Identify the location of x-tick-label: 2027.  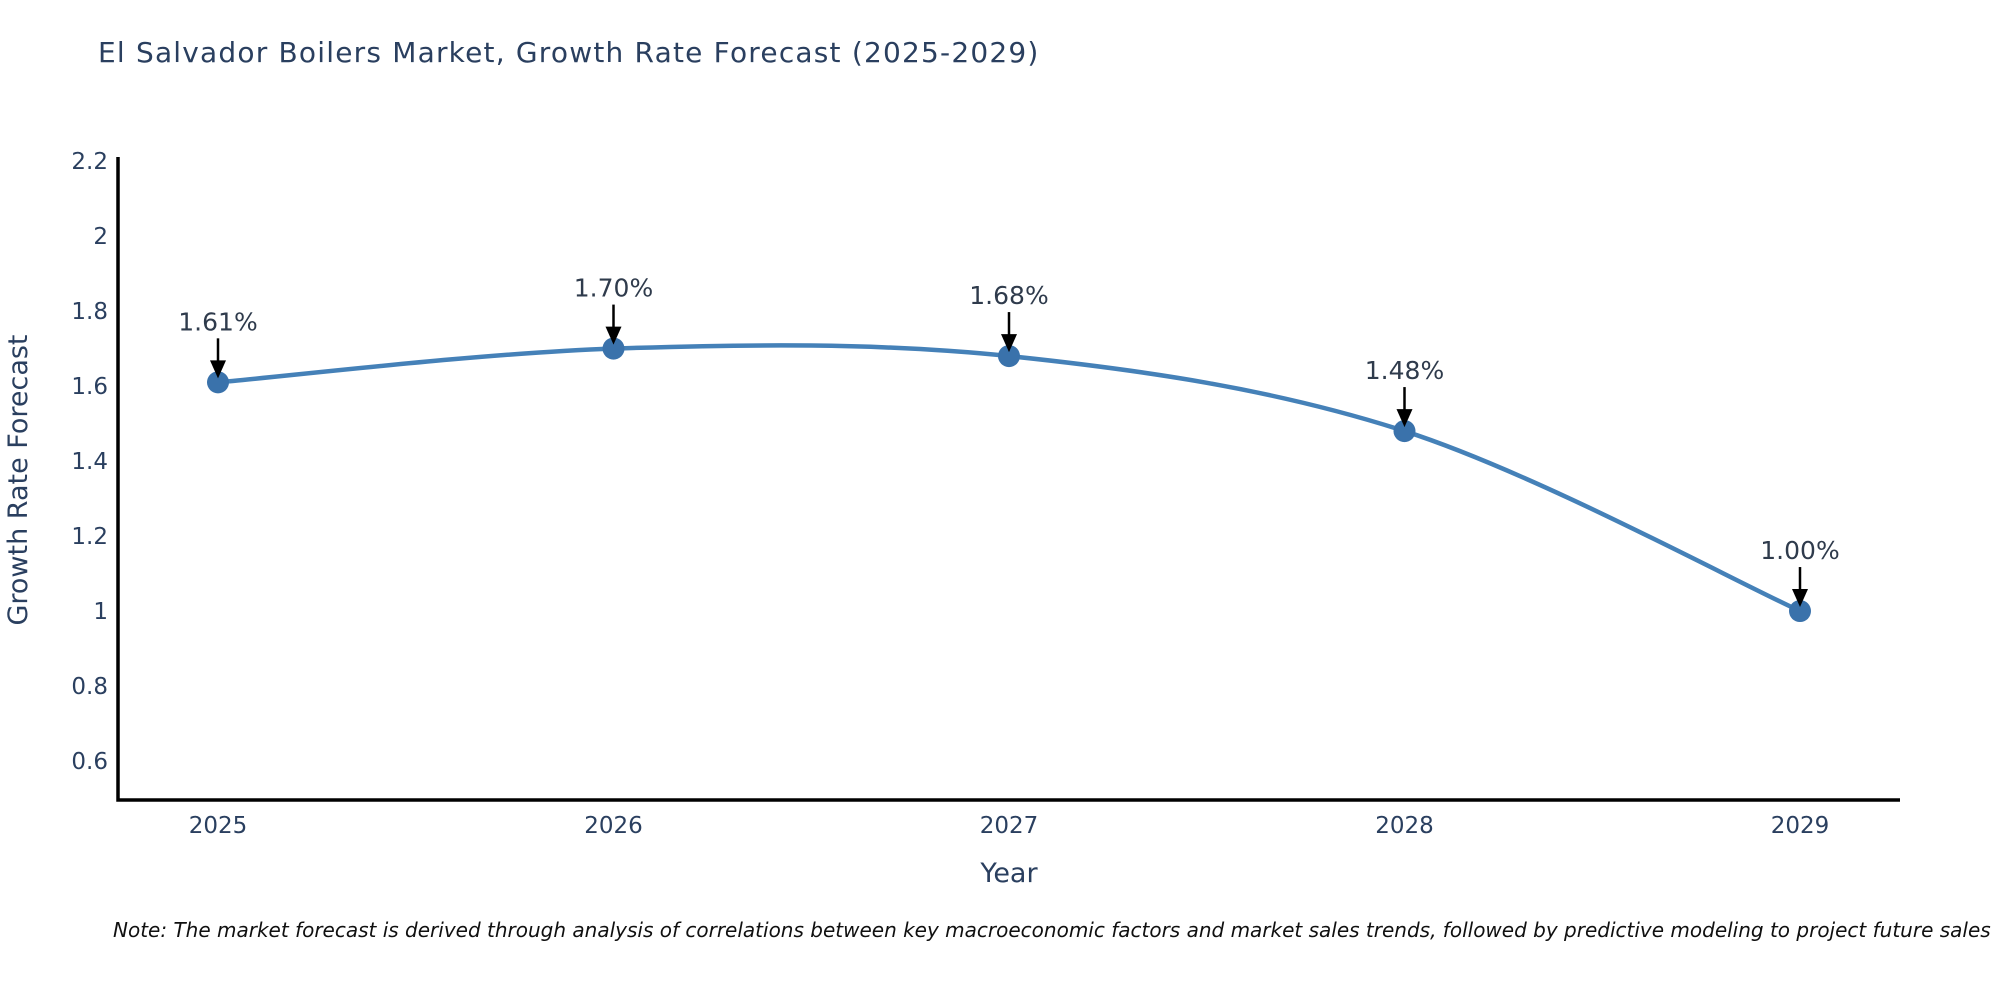
(1009, 826).